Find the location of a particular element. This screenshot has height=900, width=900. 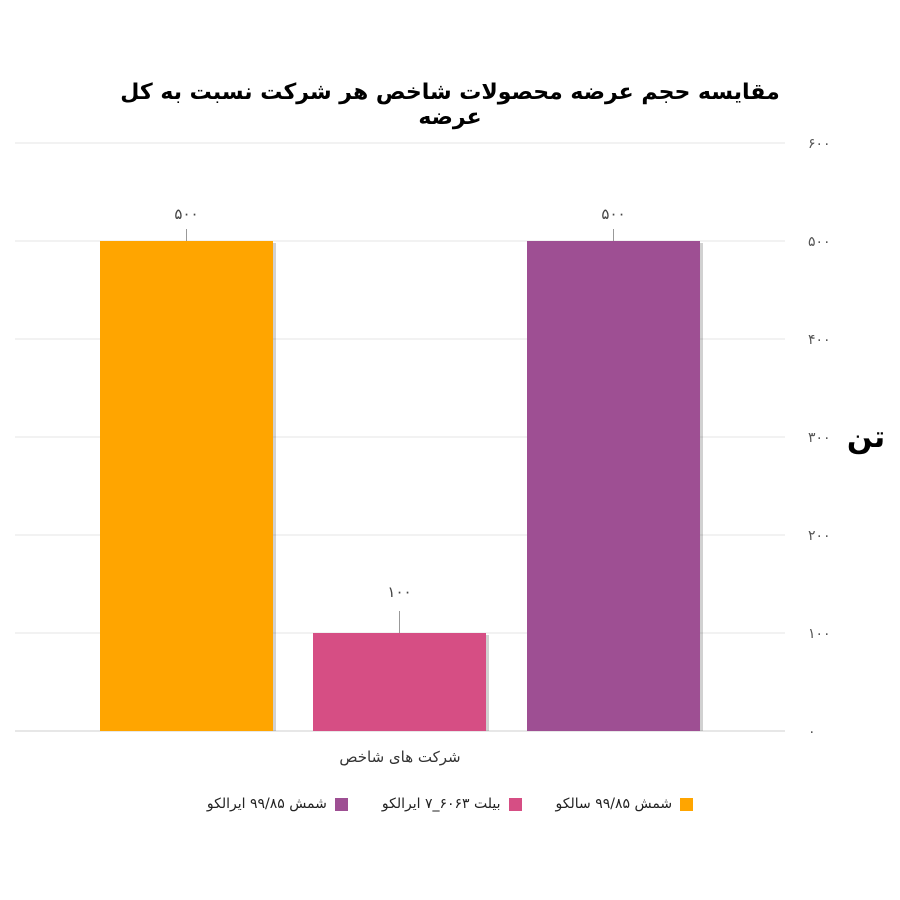

y-tick-label: ۰ is located at coordinates (812, 732).